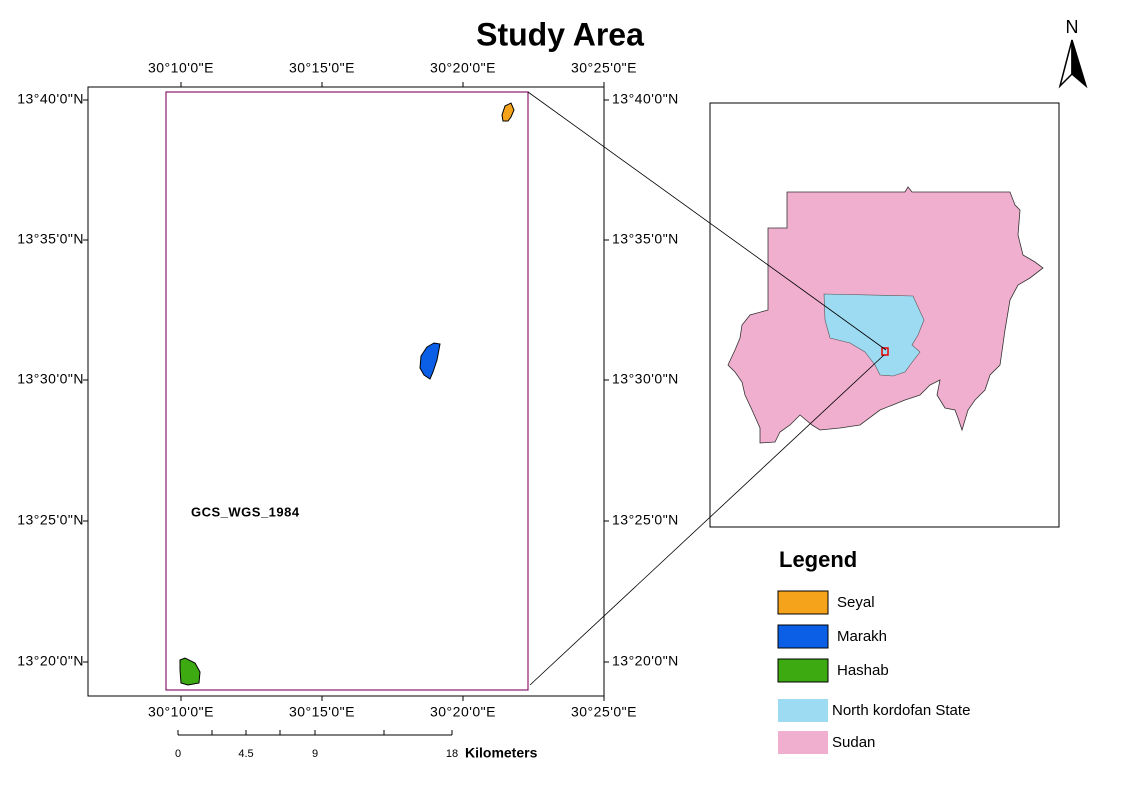  I want to click on bottom-coord-label: 30°20'0"E, so click(463, 712).